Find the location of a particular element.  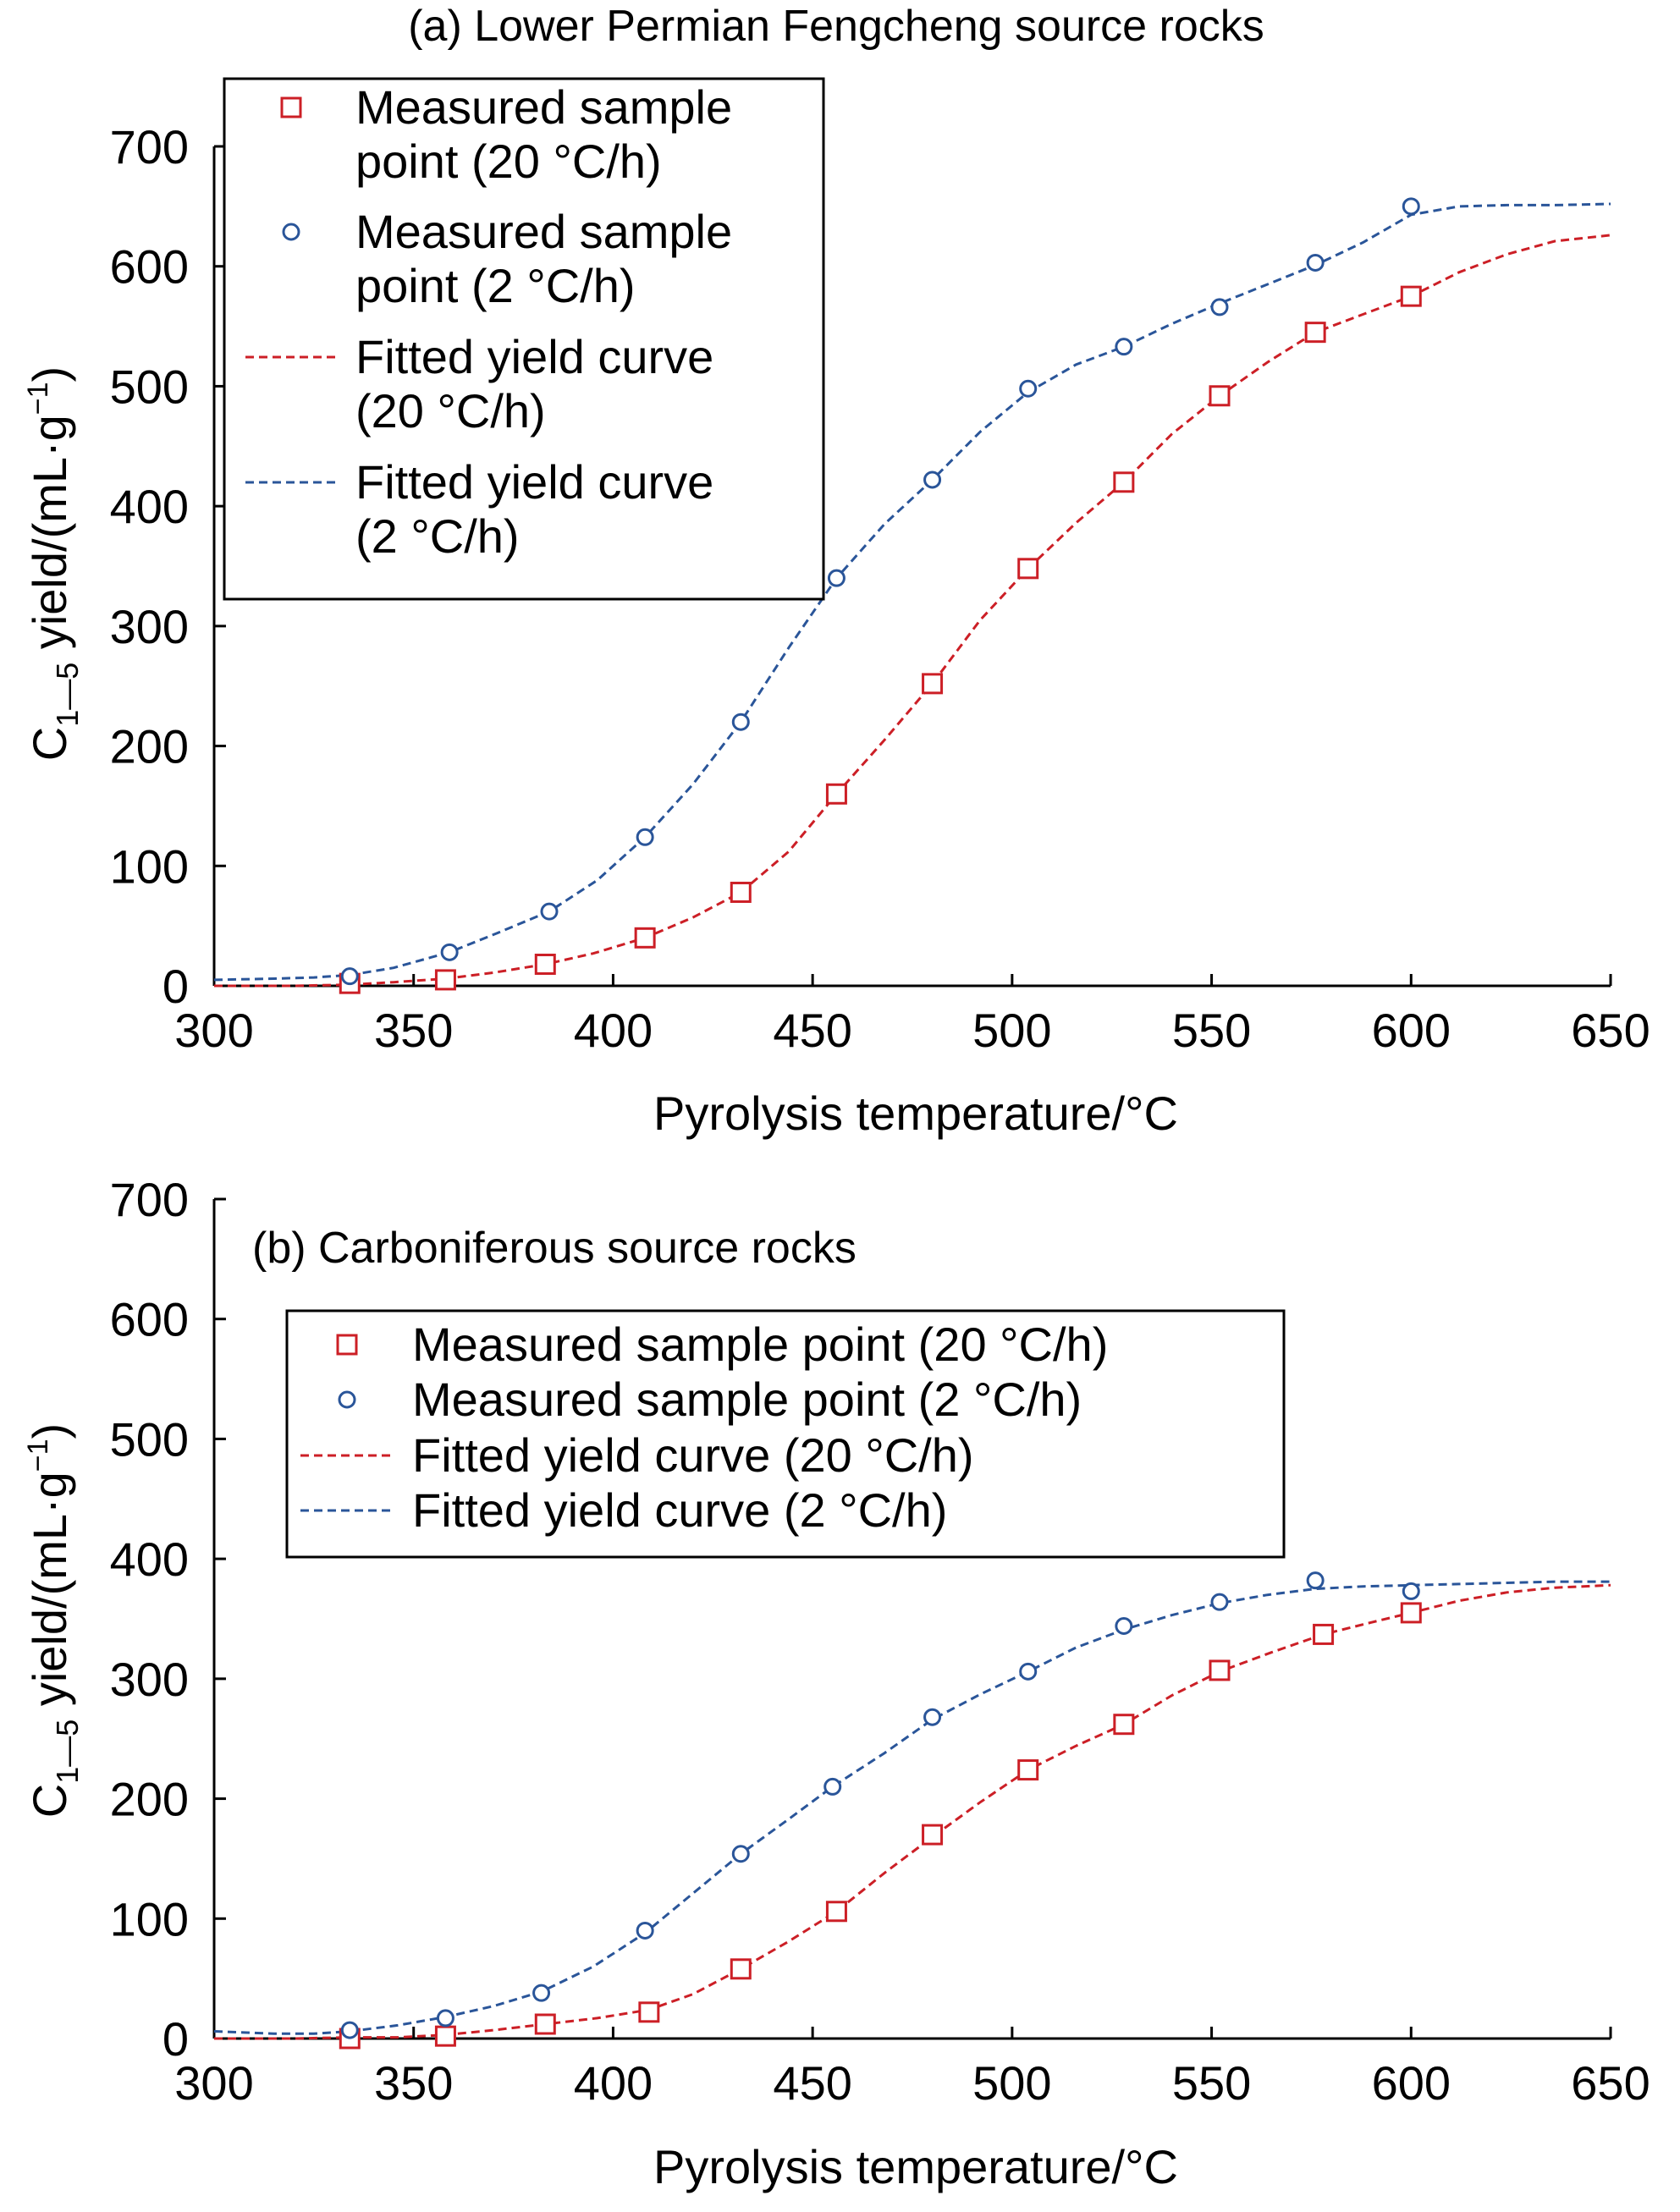

legend-entry-label: point (2 °C/h) is located at coordinates (496, 286).